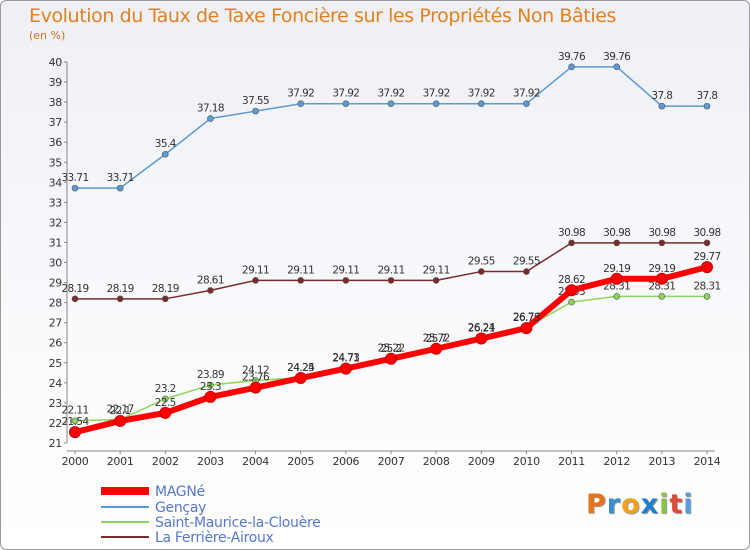 Image resolution: width=750 pixels, height=550 pixels. What do you see at coordinates (616, 461) in the screenshot?
I see `x-tick-label: 2012` at bounding box center [616, 461].